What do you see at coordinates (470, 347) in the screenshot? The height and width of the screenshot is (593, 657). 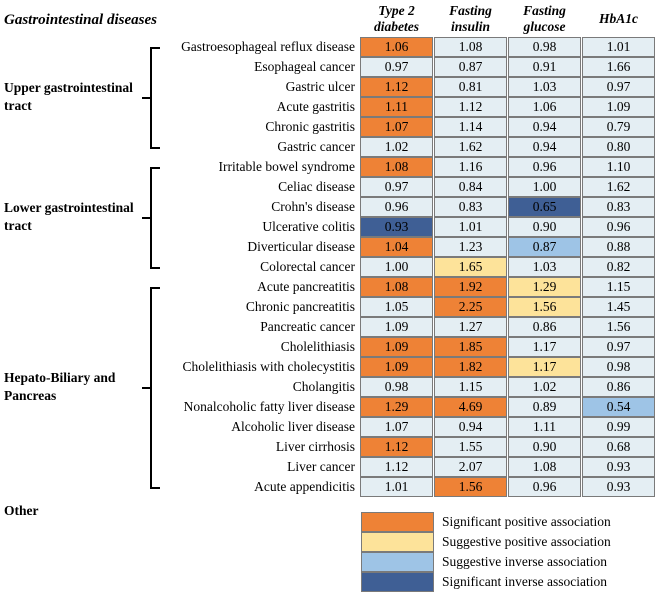 I see `heatmap-cell: 1.85` at bounding box center [470, 347].